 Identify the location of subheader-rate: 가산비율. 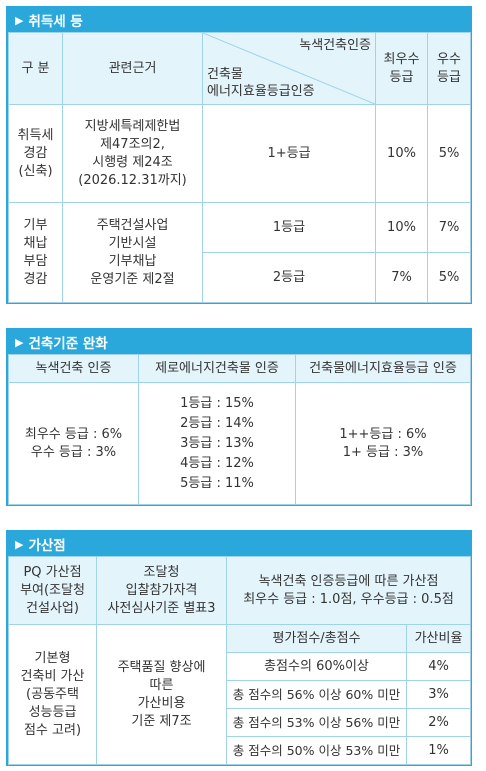
(438, 638).